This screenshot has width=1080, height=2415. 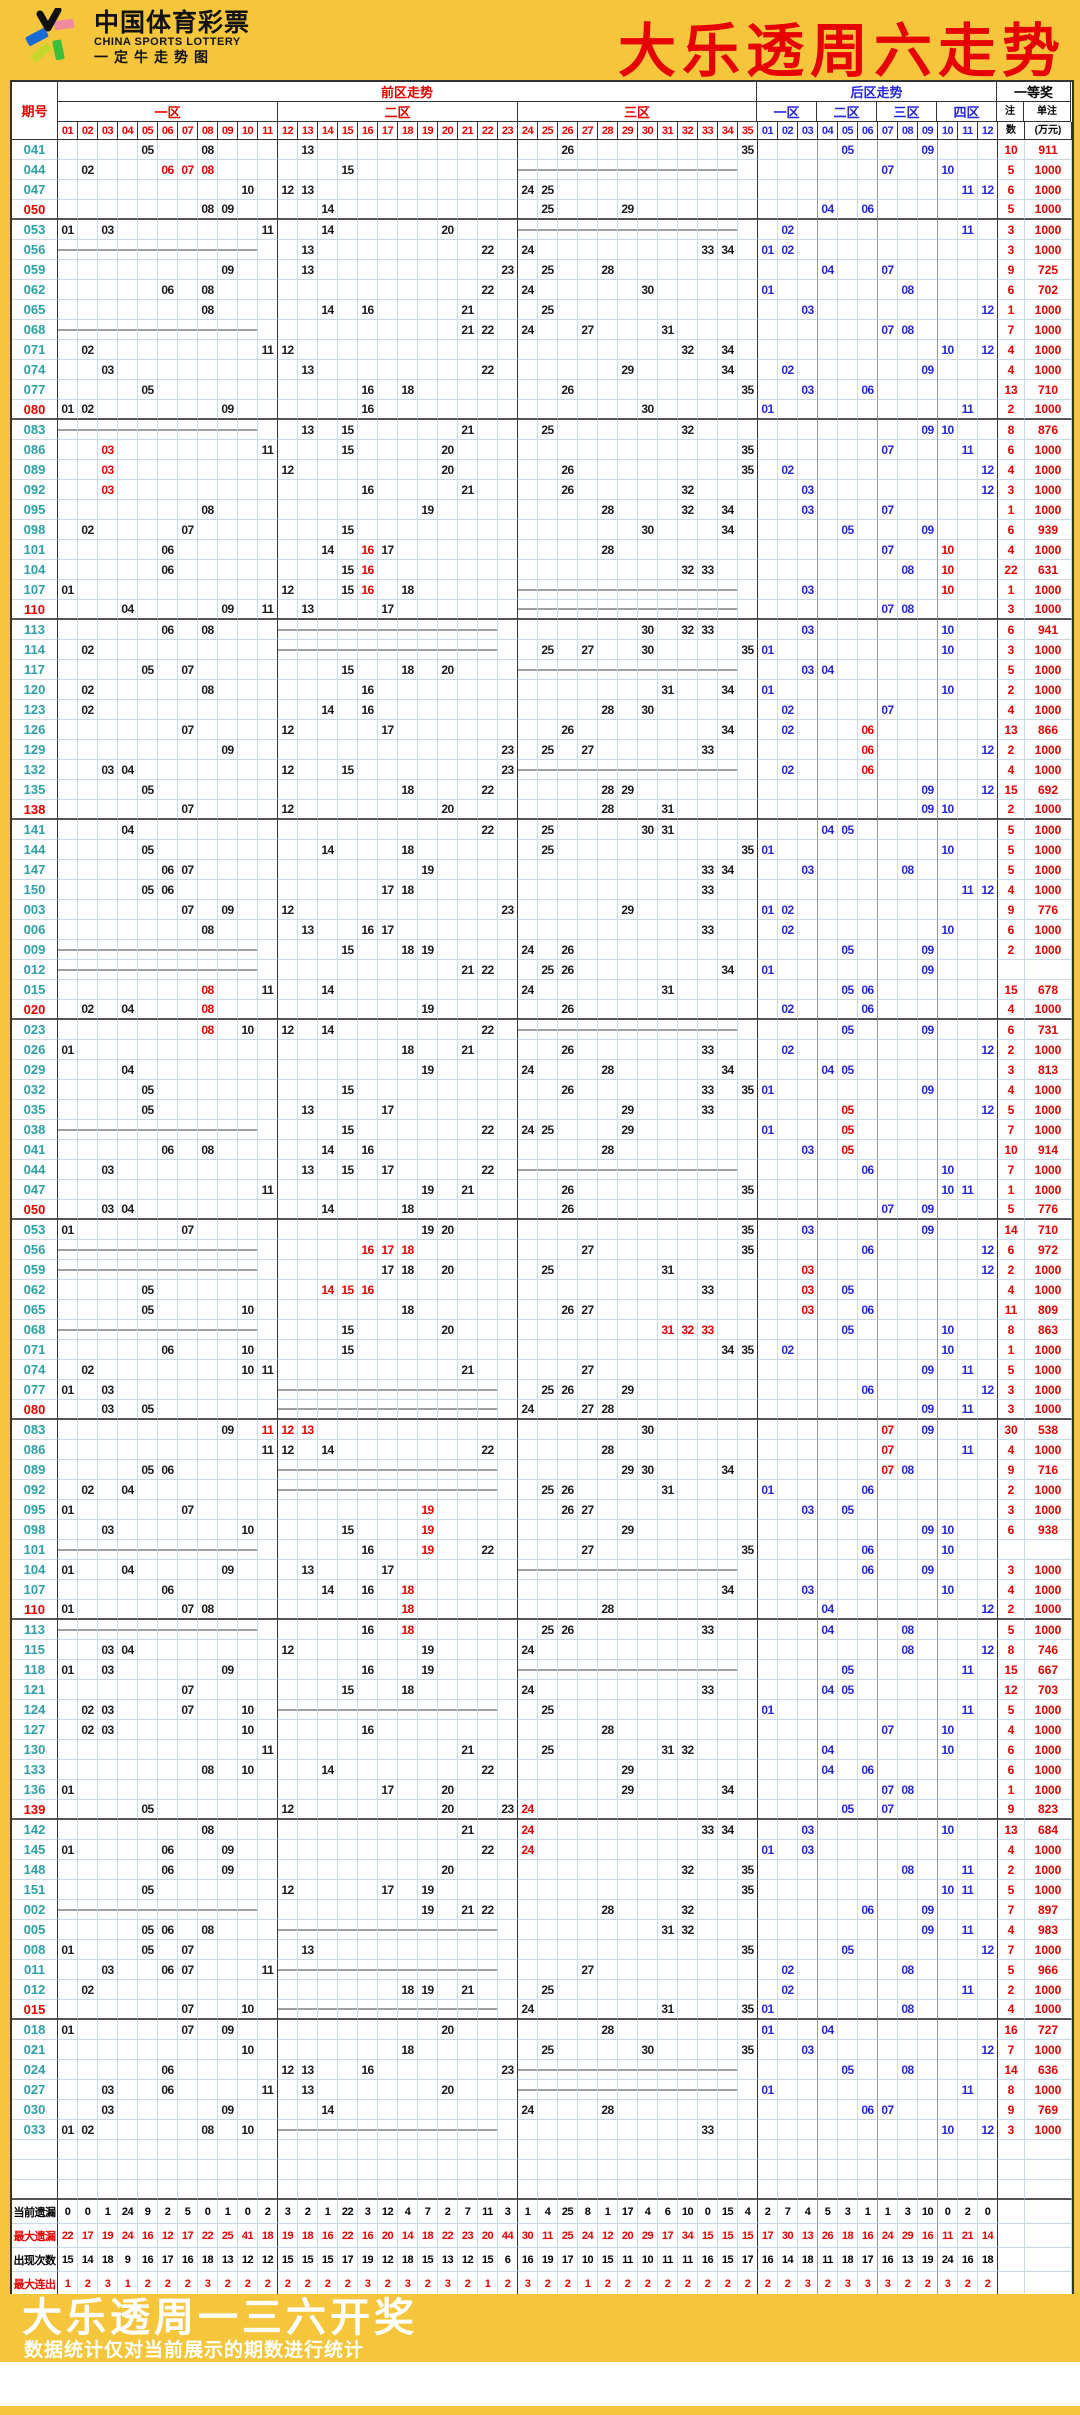 I want to click on trend-row: 124 02 03 07 10 25 01 11 5 1000, so click(x=542, y=1710).